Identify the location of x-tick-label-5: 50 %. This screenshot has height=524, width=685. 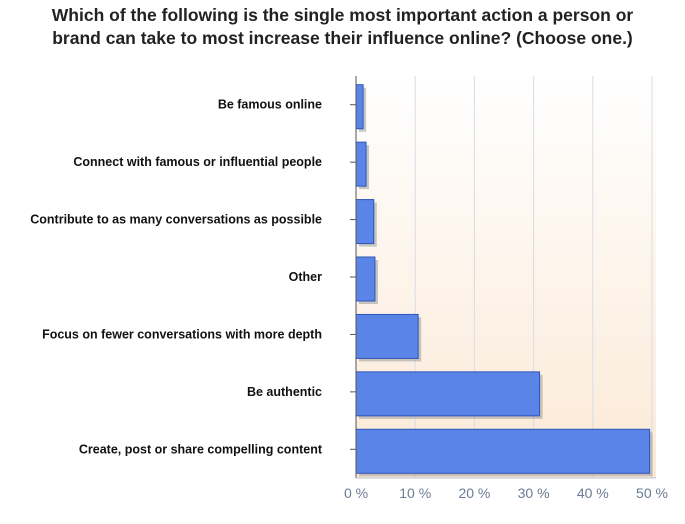
(652, 493).